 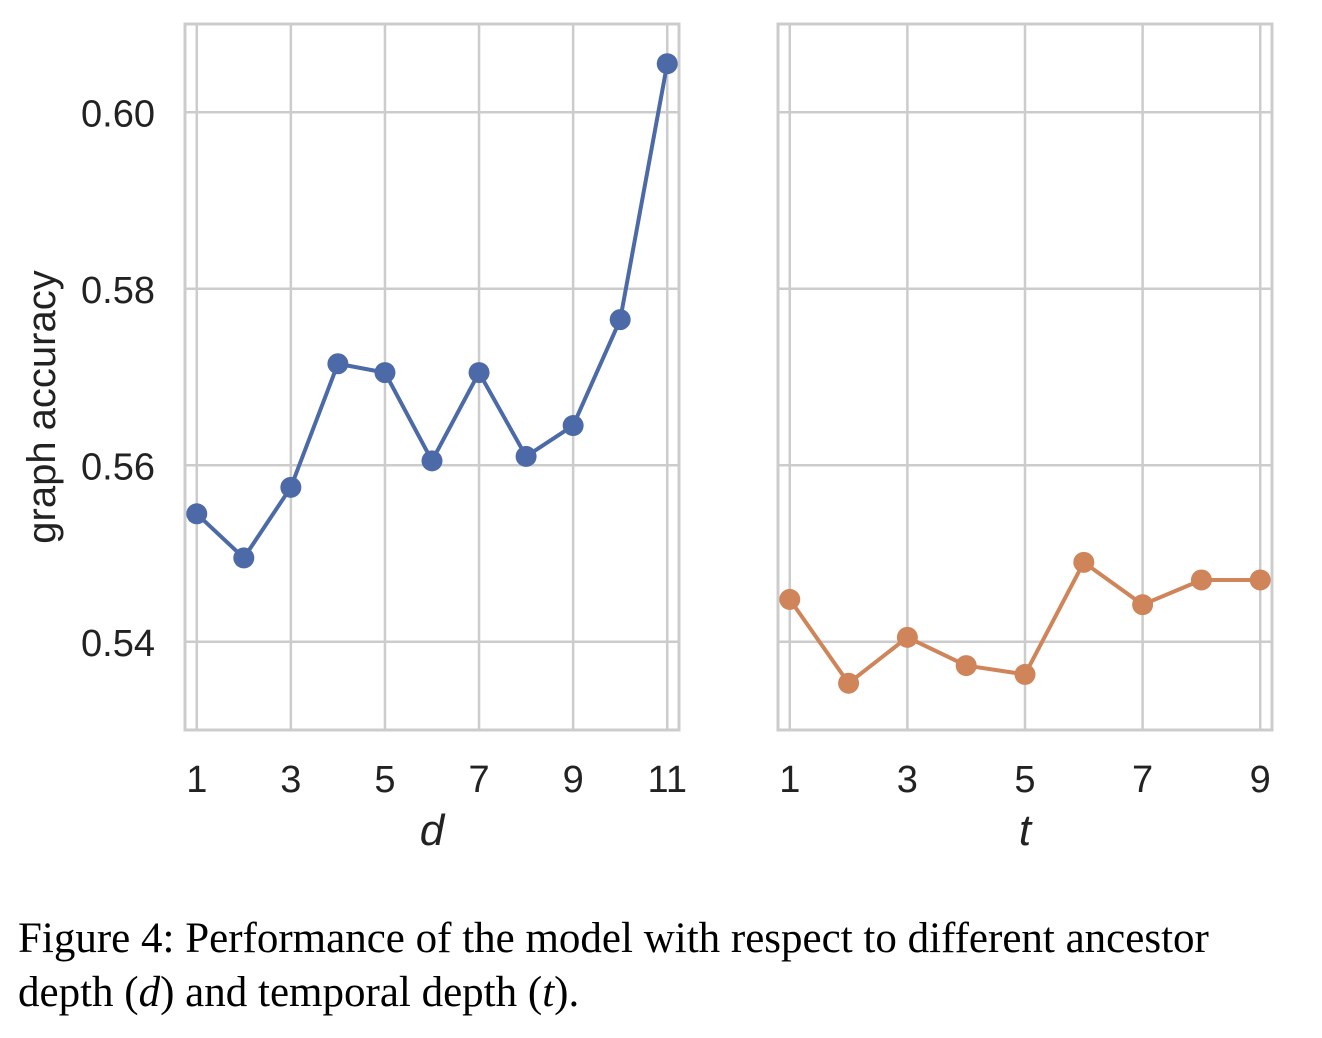 I want to click on x-axis-label: t, so click(x=1026, y=830).